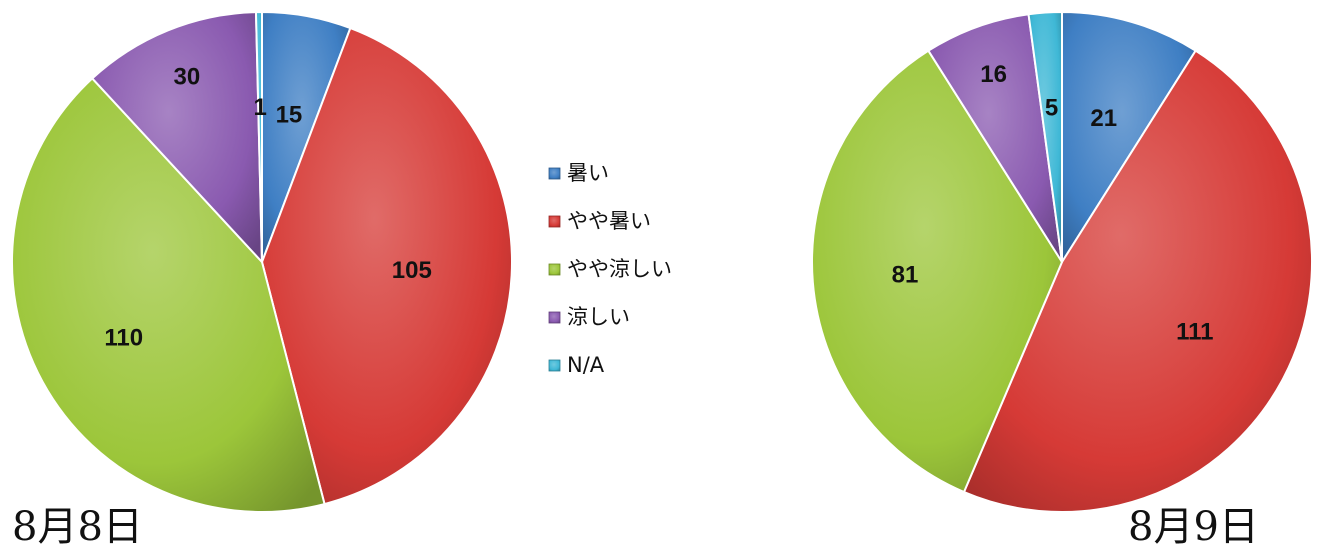 The width and height of the screenshot is (1325, 551). What do you see at coordinates (1194, 332) in the screenshot?
I see `slice-value-label-somewhat-hot: 111` at bounding box center [1194, 332].